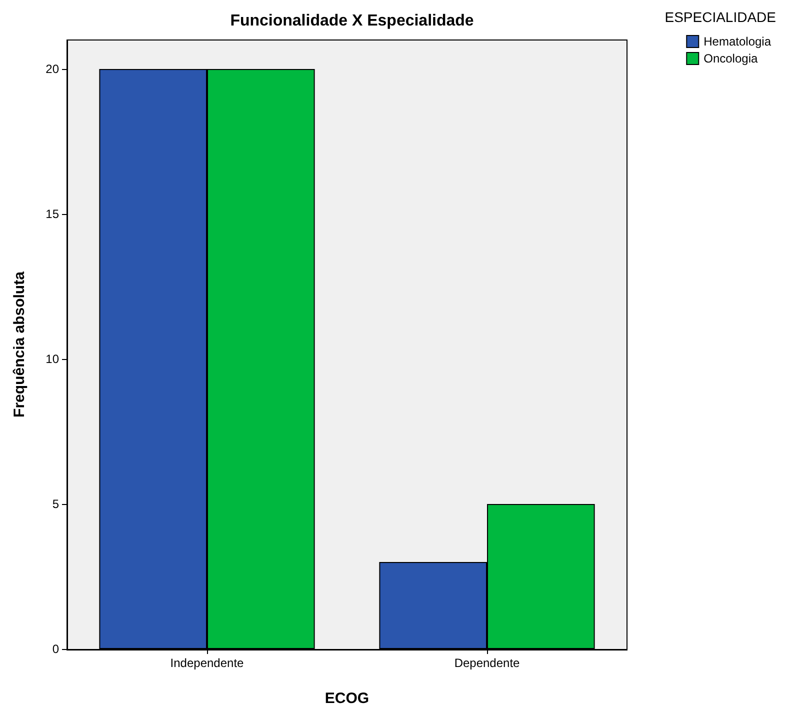 This screenshot has height=711, width=786. I want to click on x-tick-label: Dependente, so click(487, 663).